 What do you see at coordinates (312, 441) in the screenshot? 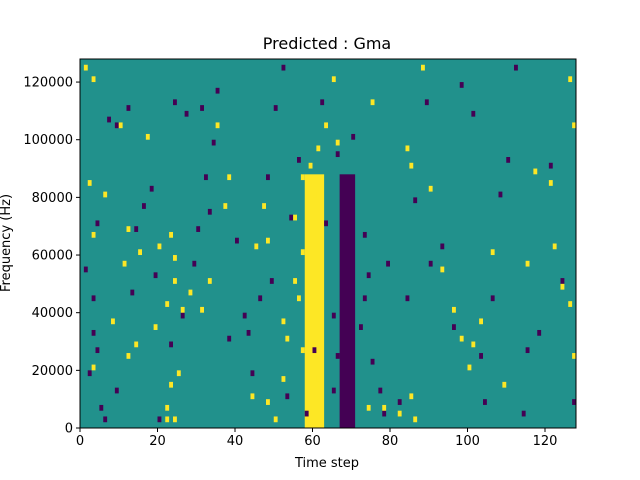
I see `x-tick-label: 60` at bounding box center [312, 441].